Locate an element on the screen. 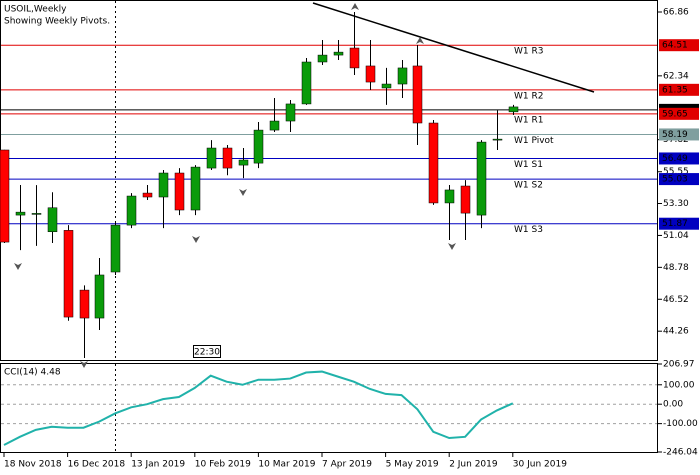 The width and height of the screenshot is (700, 475). y-tick-label: 62.34 is located at coordinates (676, 76).